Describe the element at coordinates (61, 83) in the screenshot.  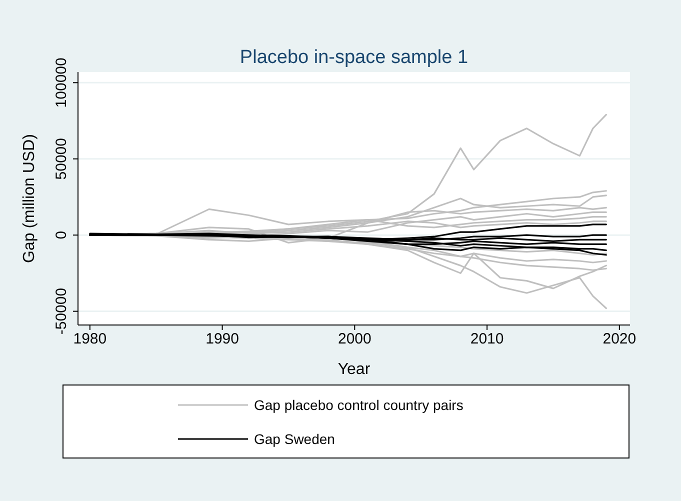
I see `y-tick-label: 100000` at that location.